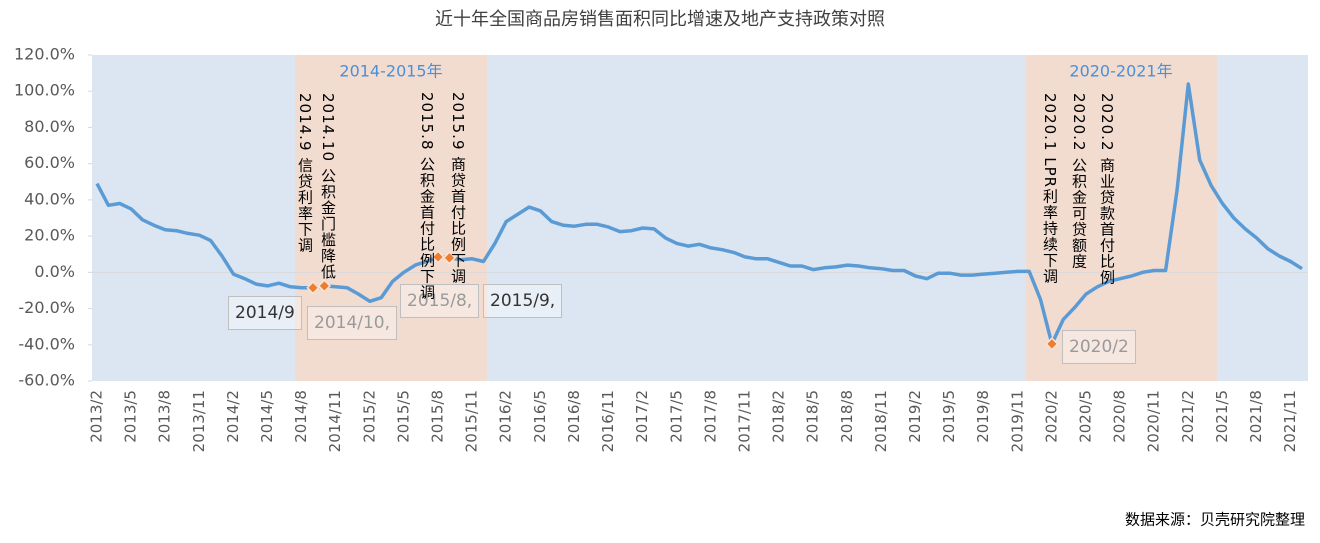 This screenshot has height=543, width=1320. I want to click on region-label: 2014-2015年, so click(390, 71).